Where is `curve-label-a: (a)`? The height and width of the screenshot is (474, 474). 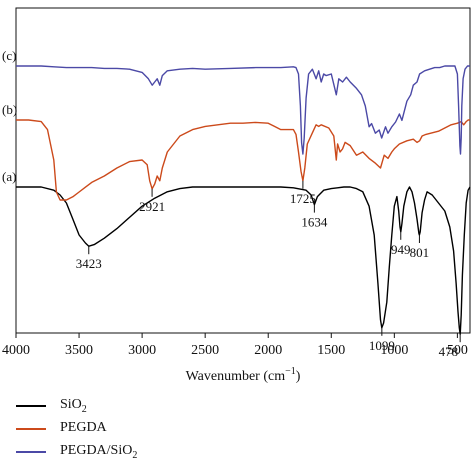
curve-label-a: (a) is located at coordinates (9, 176).